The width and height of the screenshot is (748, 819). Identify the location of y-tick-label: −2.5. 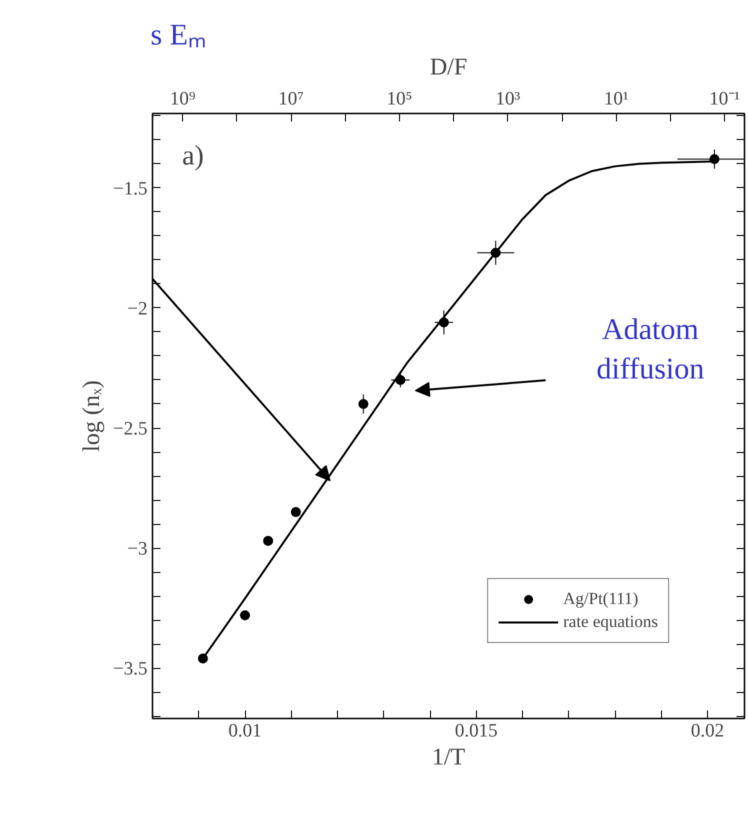
(130, 429).